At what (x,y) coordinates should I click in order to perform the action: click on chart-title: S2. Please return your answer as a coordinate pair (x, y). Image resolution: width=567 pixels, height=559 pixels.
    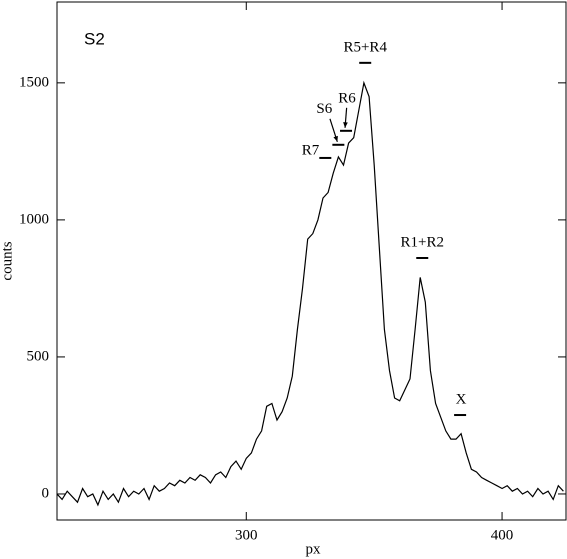
    Looking at the image, I should click on (94, 38).